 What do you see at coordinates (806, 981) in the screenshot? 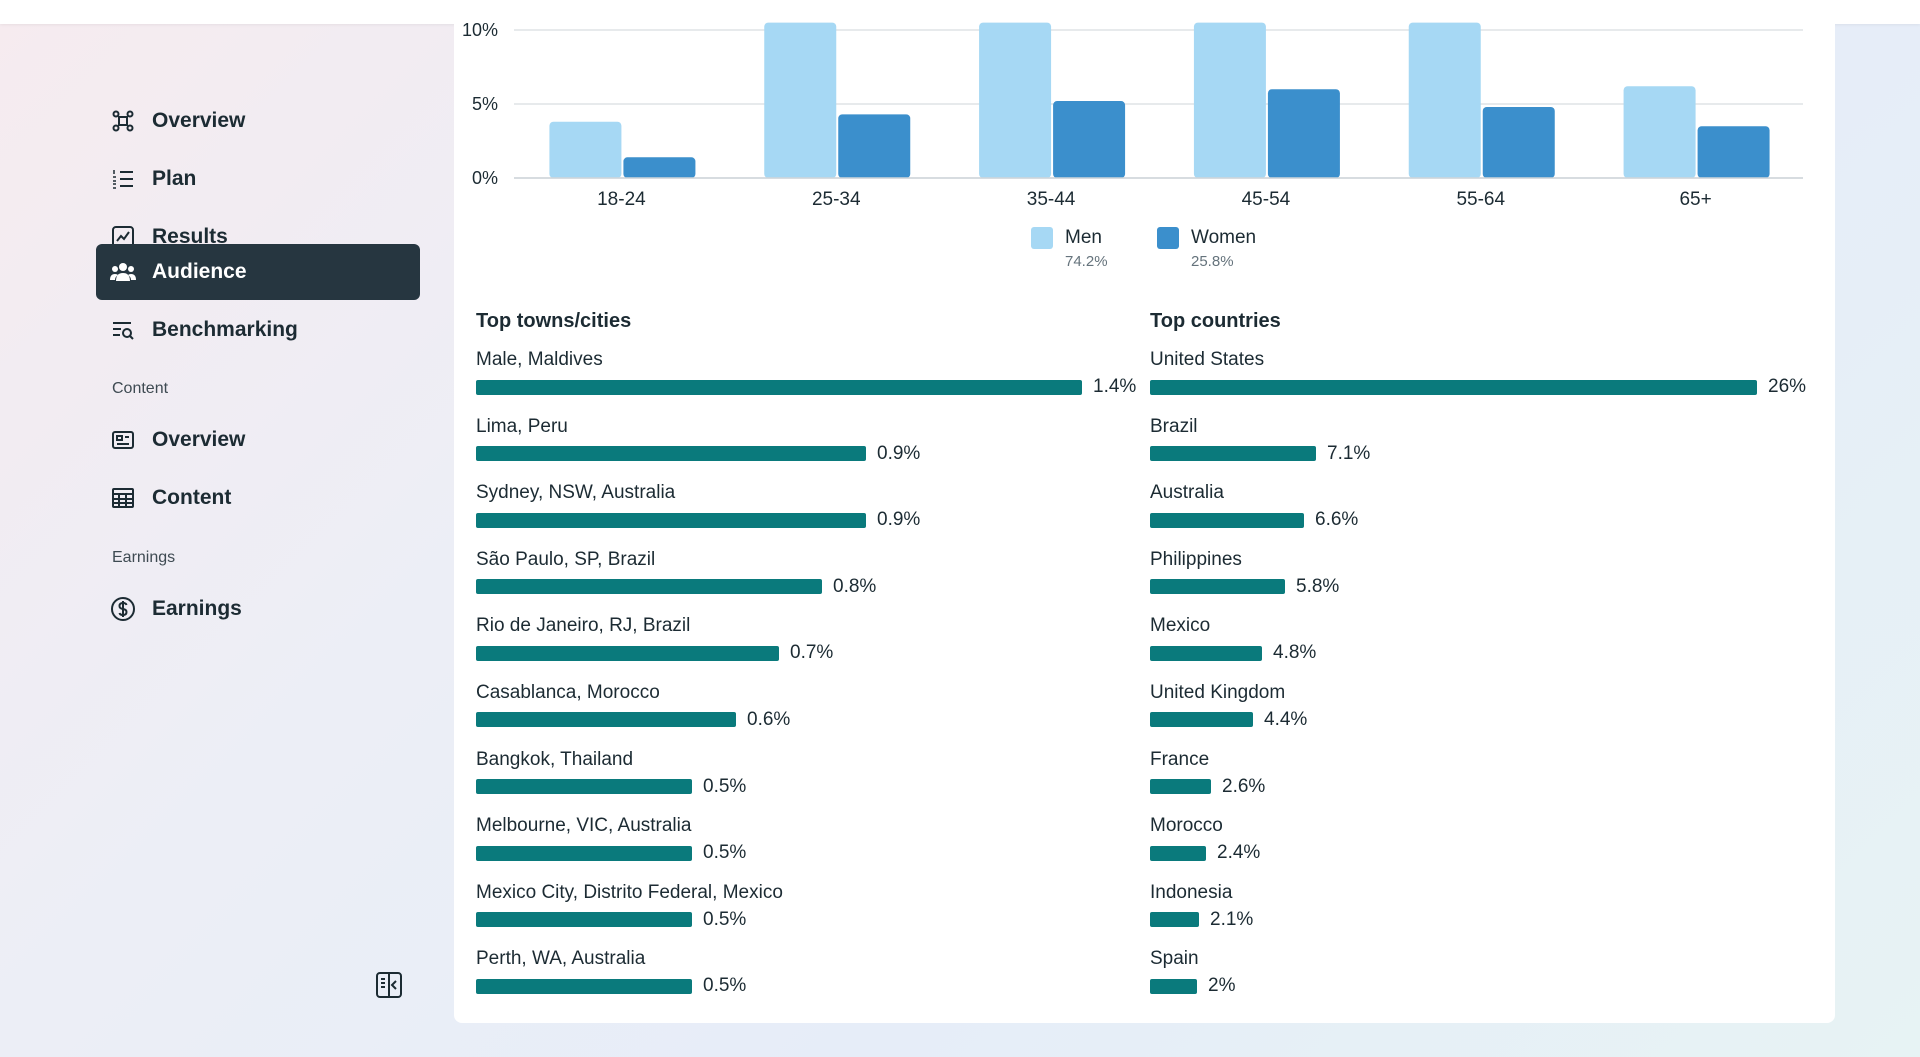
I see `list-item: Perth, WA, Australia 0.5%` at bounding box center [806, 981].